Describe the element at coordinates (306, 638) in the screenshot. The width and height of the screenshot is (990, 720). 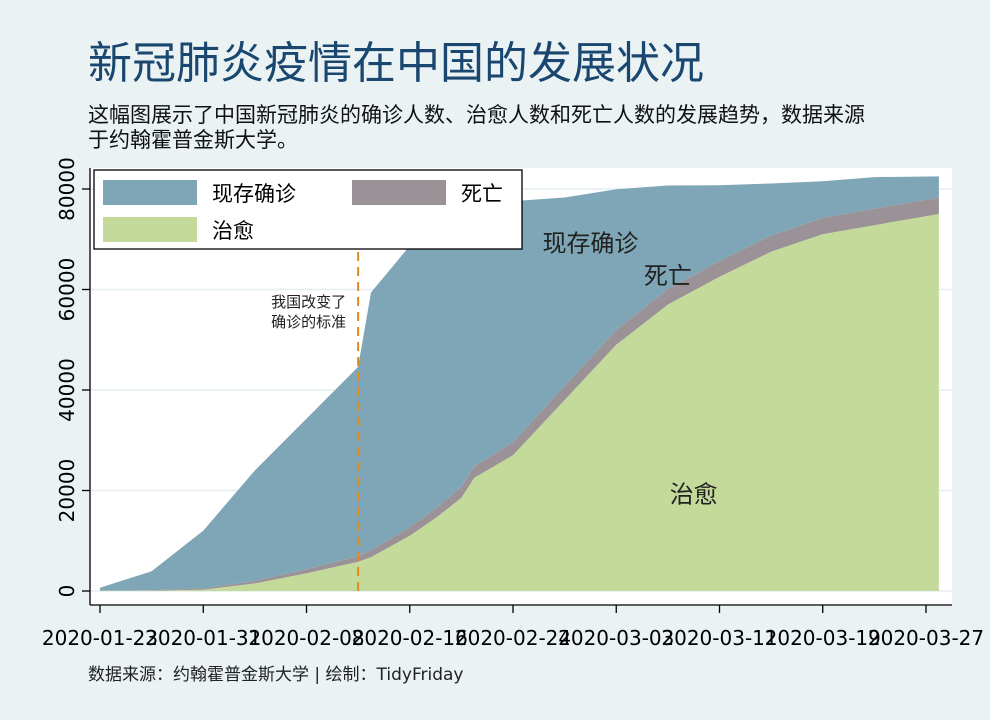
I see `x-tick-label-2: 2020-02-08` at that location.